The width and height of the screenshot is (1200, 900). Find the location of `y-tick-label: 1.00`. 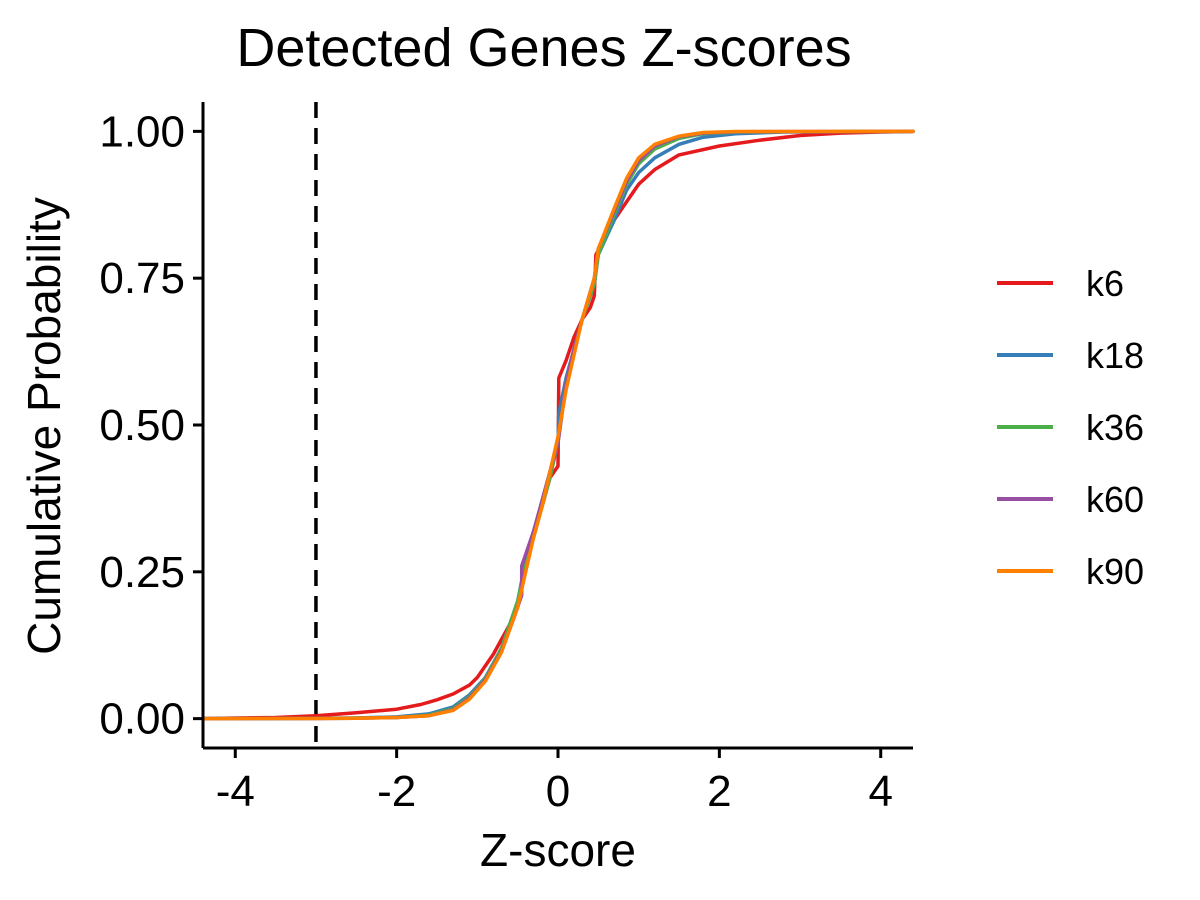

y-tick-label: 1.00 is located at coordinates (142, 131).